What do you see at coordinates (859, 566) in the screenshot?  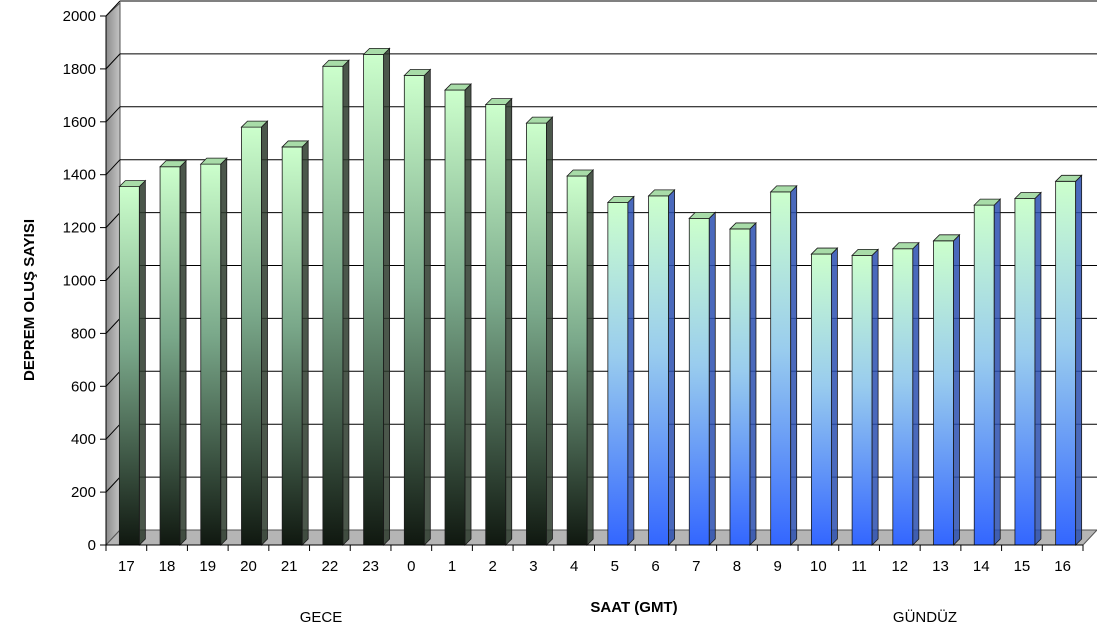 I see `x-tick-label: 11` at bounding box center [859, 566].